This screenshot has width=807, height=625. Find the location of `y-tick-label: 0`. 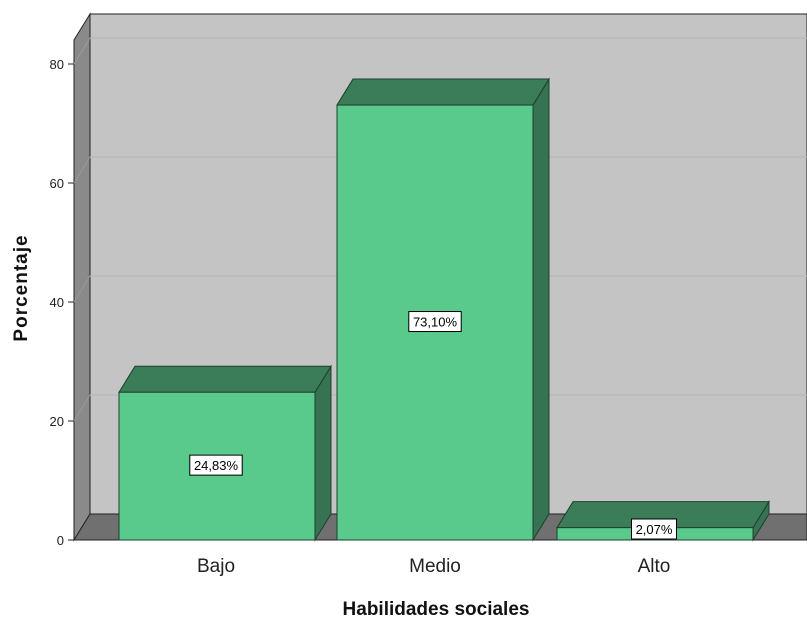

y-tick-label: 0 is located at coordinates (60, 540).